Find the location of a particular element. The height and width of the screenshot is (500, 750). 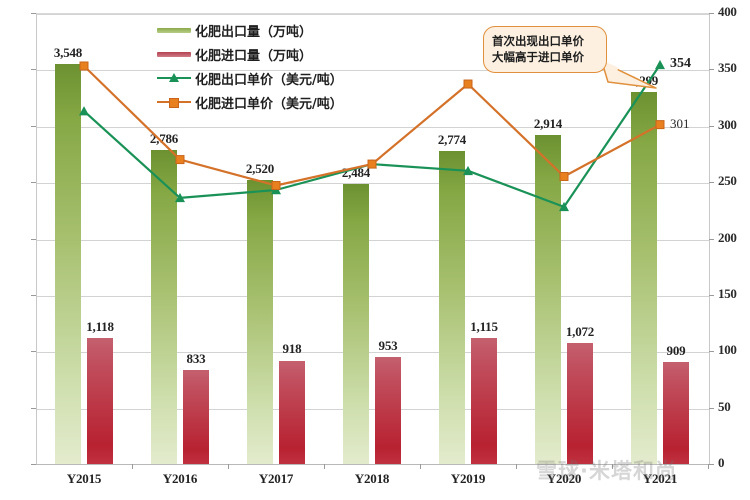

import-volume-label: 833 is located at coordinates (196, 359).